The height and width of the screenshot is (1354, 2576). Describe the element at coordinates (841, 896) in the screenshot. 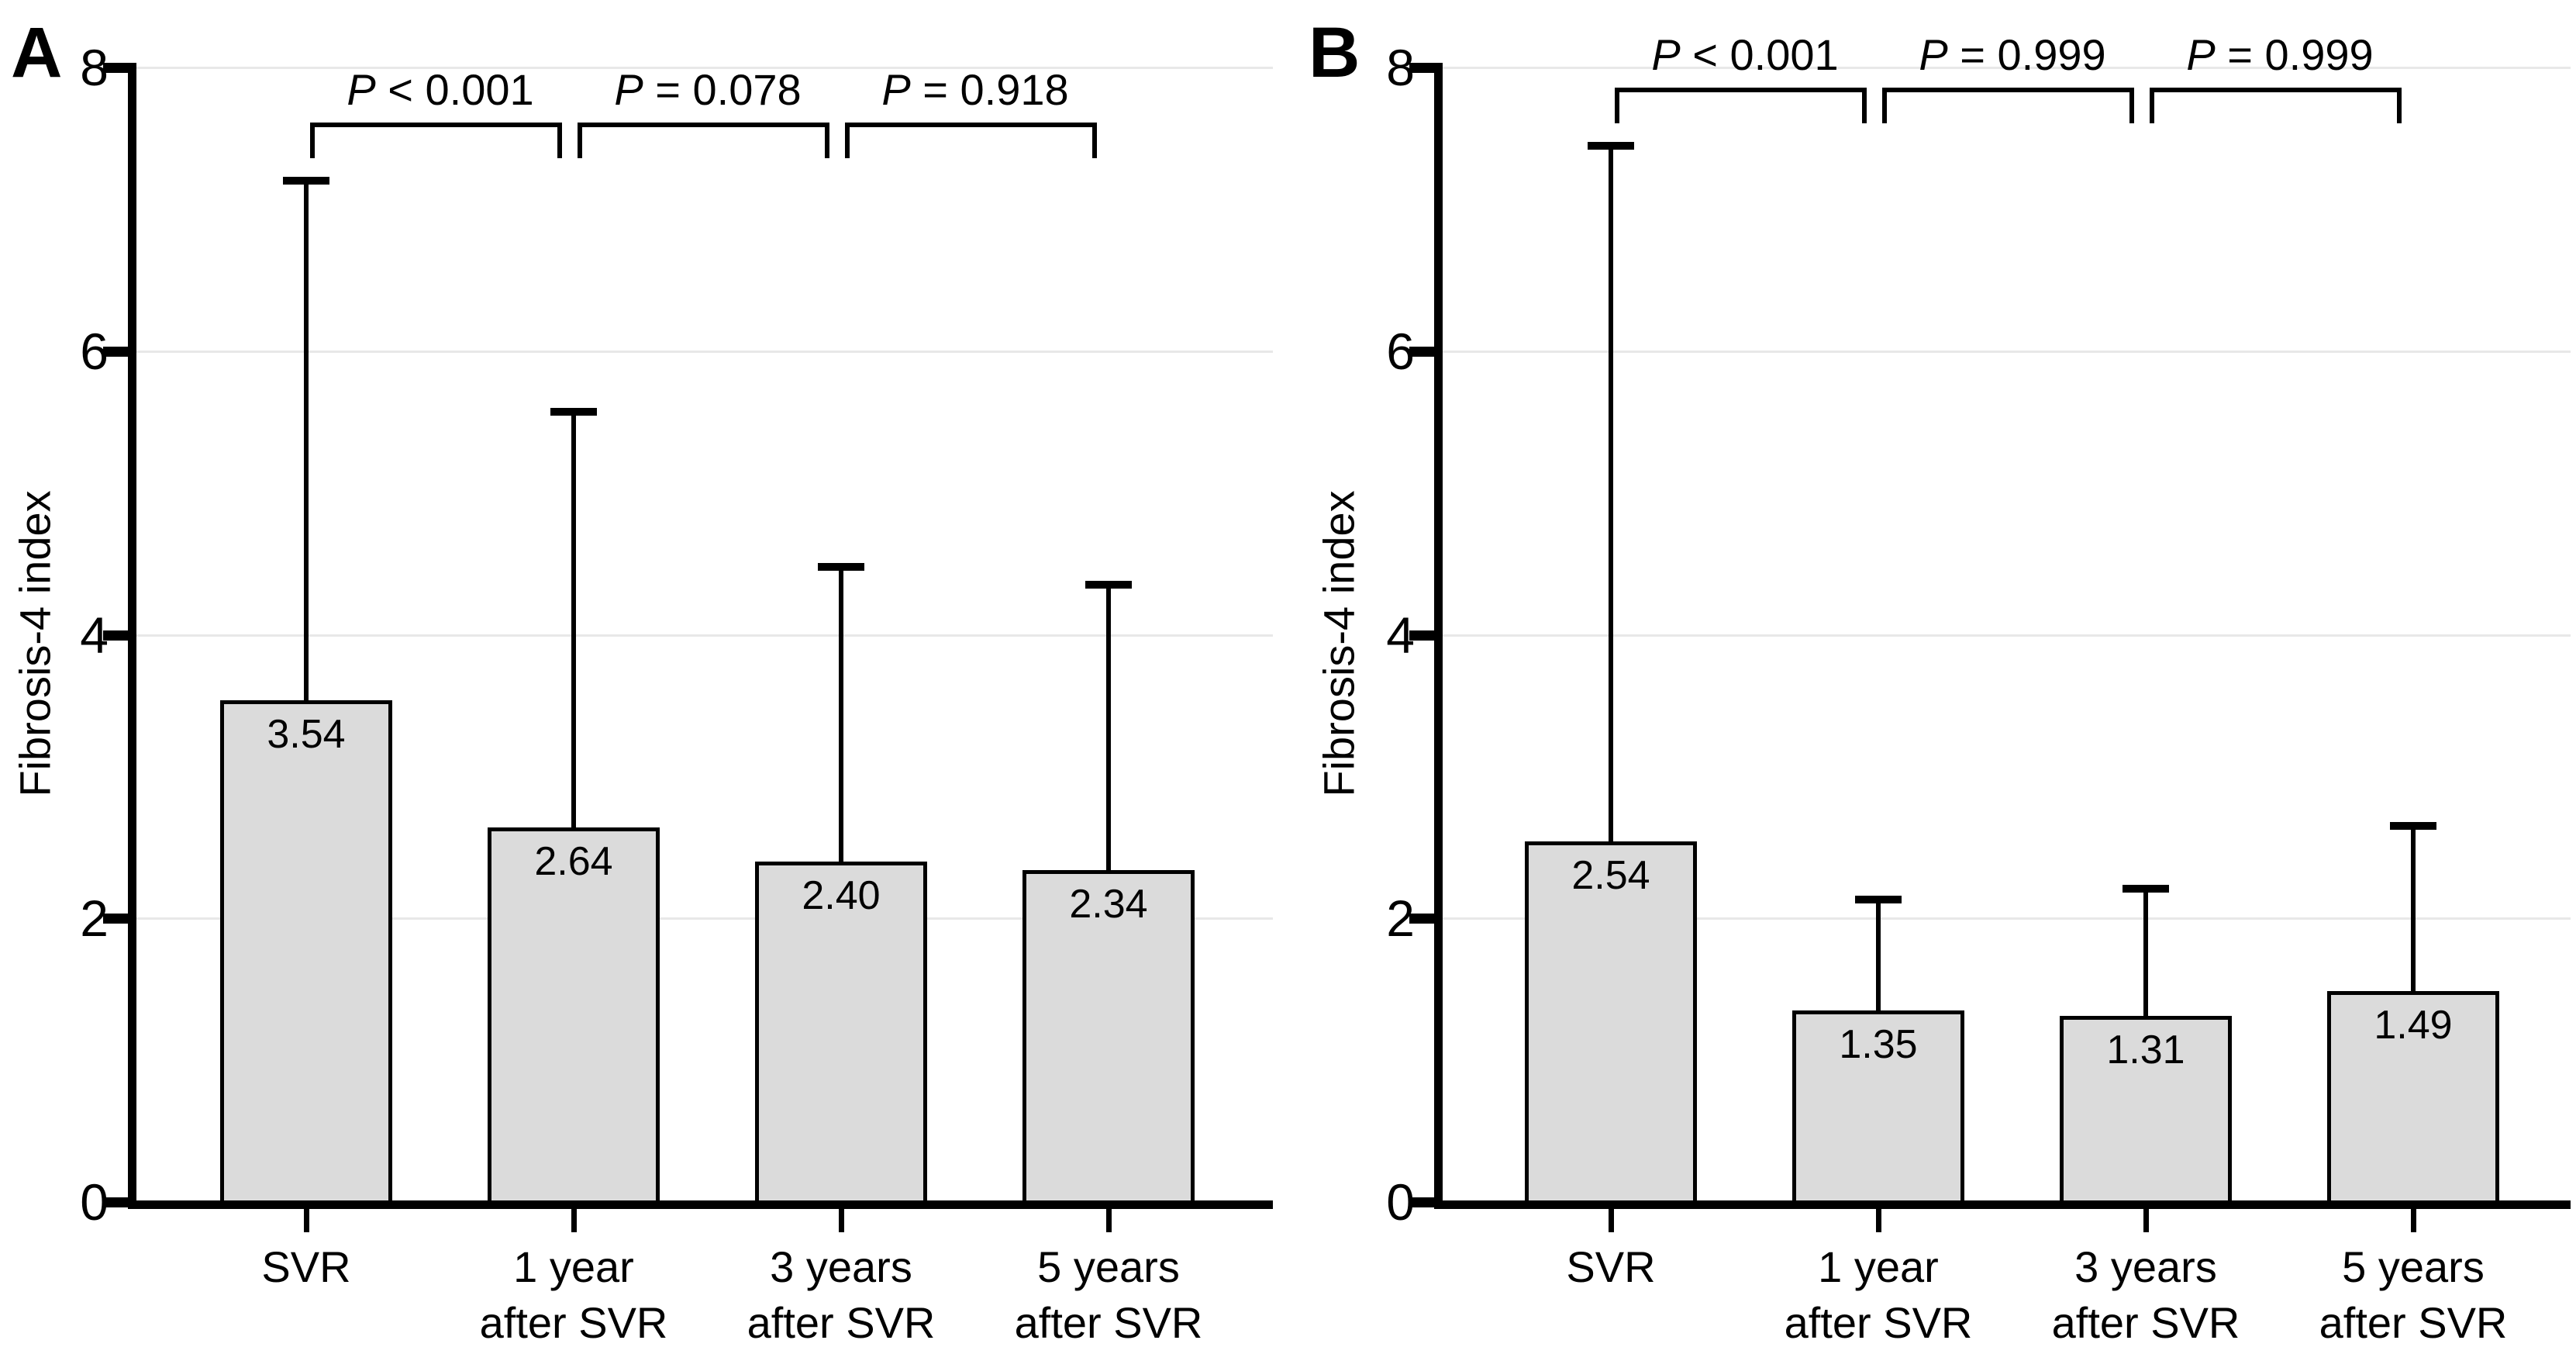

I see `bar-value-label: 2.40` at that location.